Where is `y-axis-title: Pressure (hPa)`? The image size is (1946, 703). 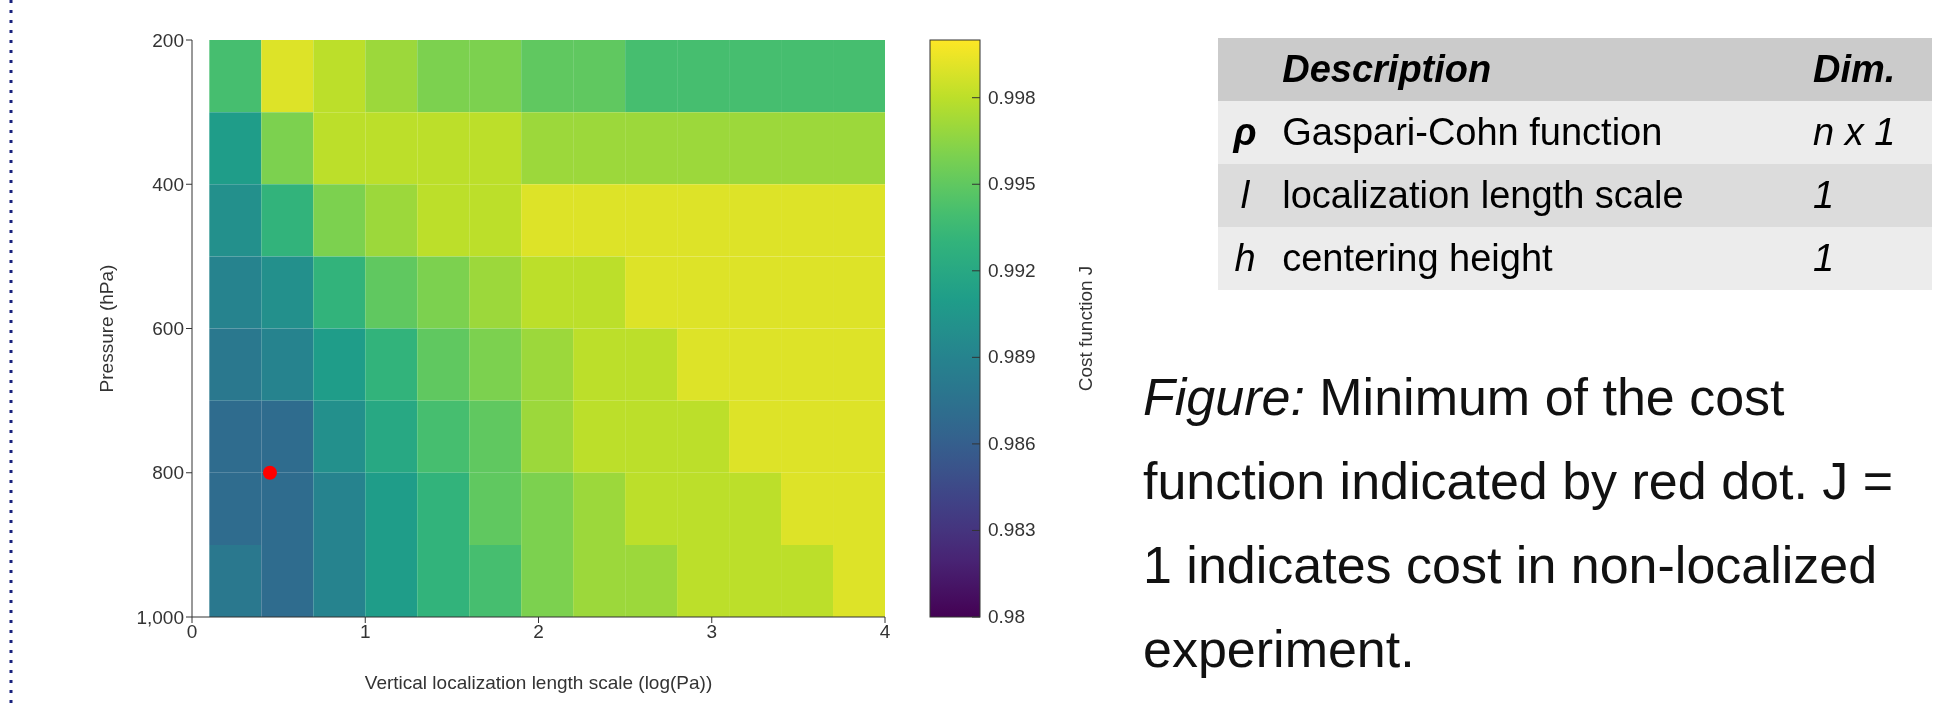 y-axis-title: Pressure (hPa) is located at coordinates (106, 328).